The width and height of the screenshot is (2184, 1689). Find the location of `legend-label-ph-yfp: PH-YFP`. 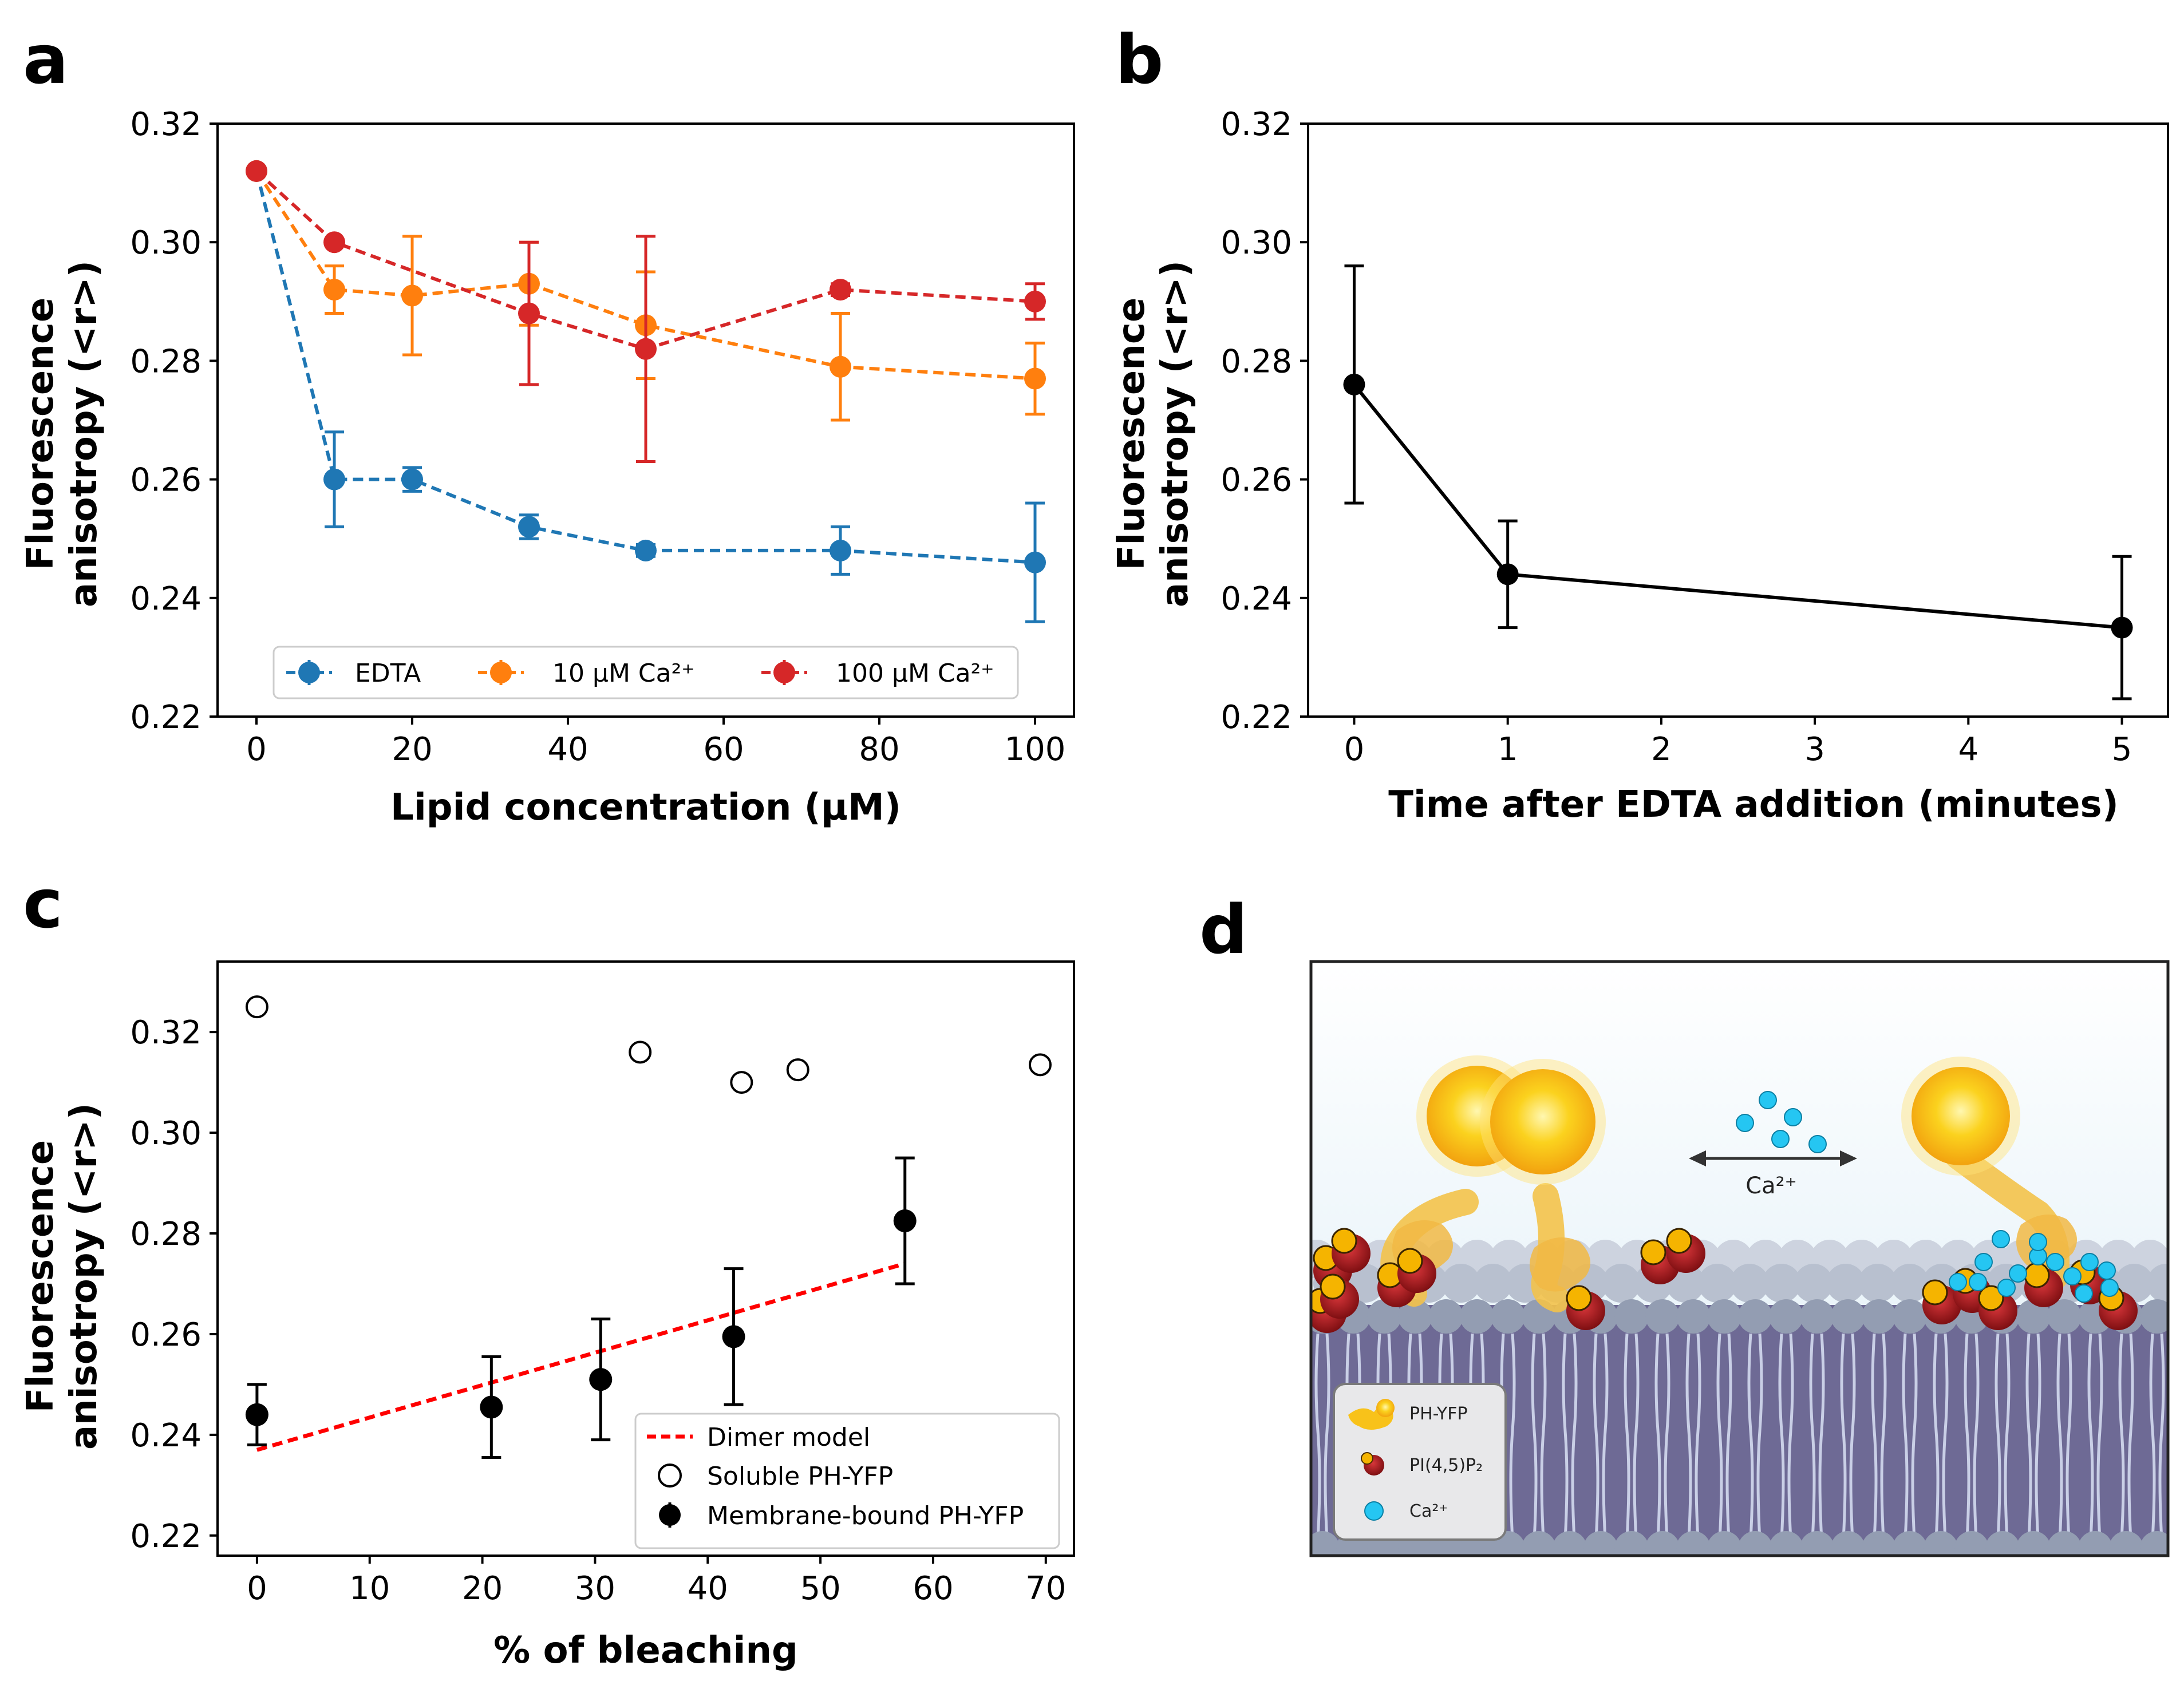

legend-label-ph-yfp: PH-YFP is located at coordinates (1438, 1414).